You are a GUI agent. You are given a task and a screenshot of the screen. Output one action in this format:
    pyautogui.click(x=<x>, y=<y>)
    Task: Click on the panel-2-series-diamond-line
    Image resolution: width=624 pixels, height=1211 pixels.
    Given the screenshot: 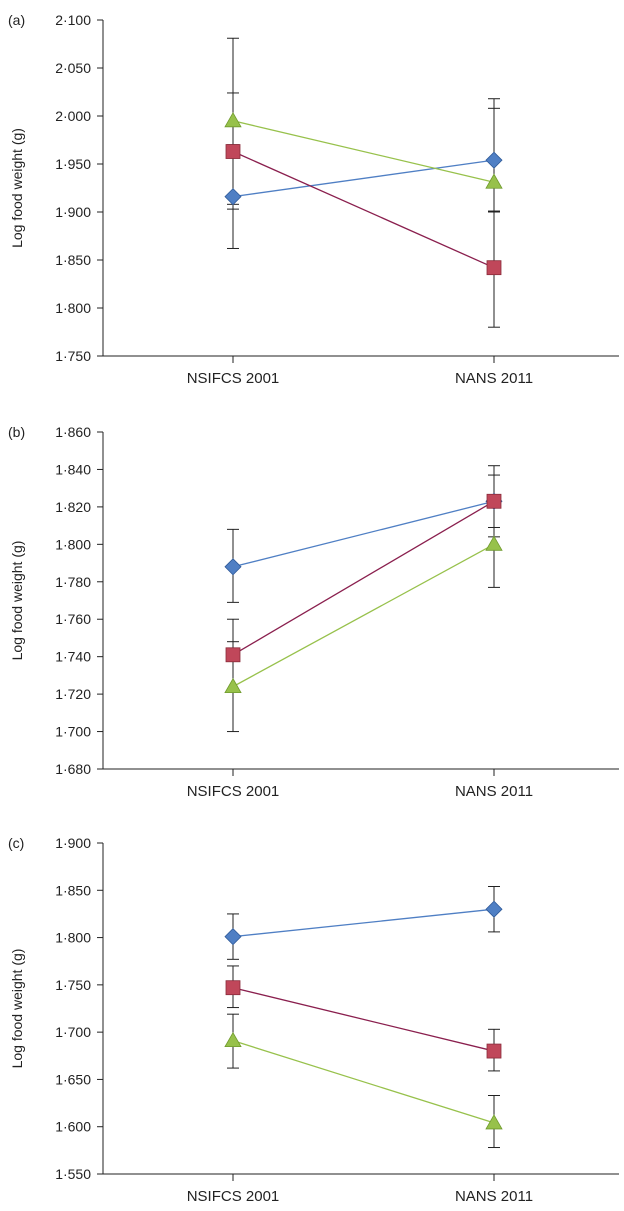 What is the action you would take?
    pyautogui.click(x=363, y=534)
    